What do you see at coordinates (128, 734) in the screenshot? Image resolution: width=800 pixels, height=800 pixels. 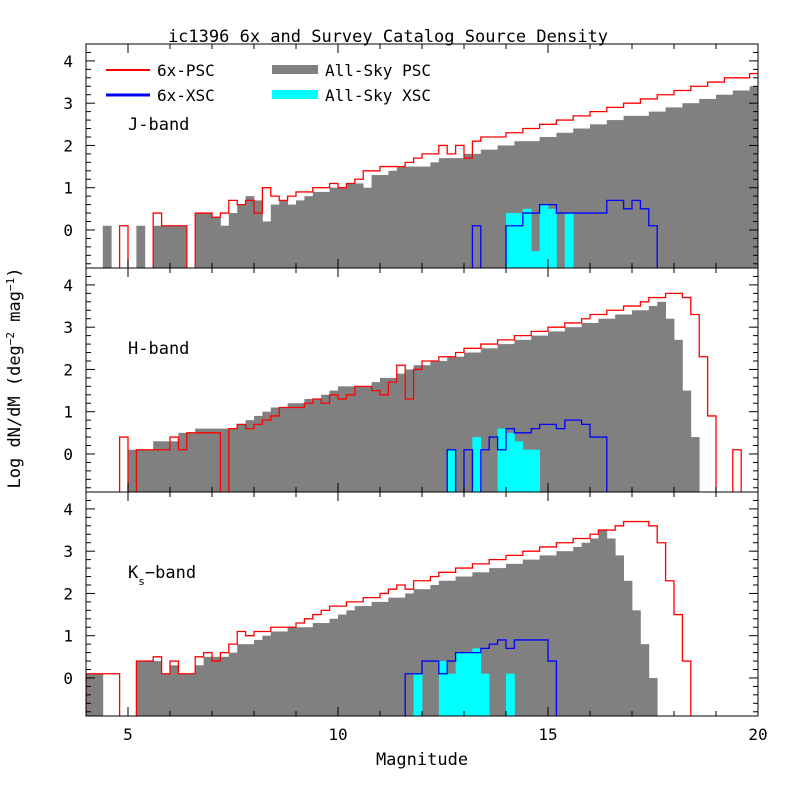 I see `x-tick-label: 5` at bounding box center [128, 734].